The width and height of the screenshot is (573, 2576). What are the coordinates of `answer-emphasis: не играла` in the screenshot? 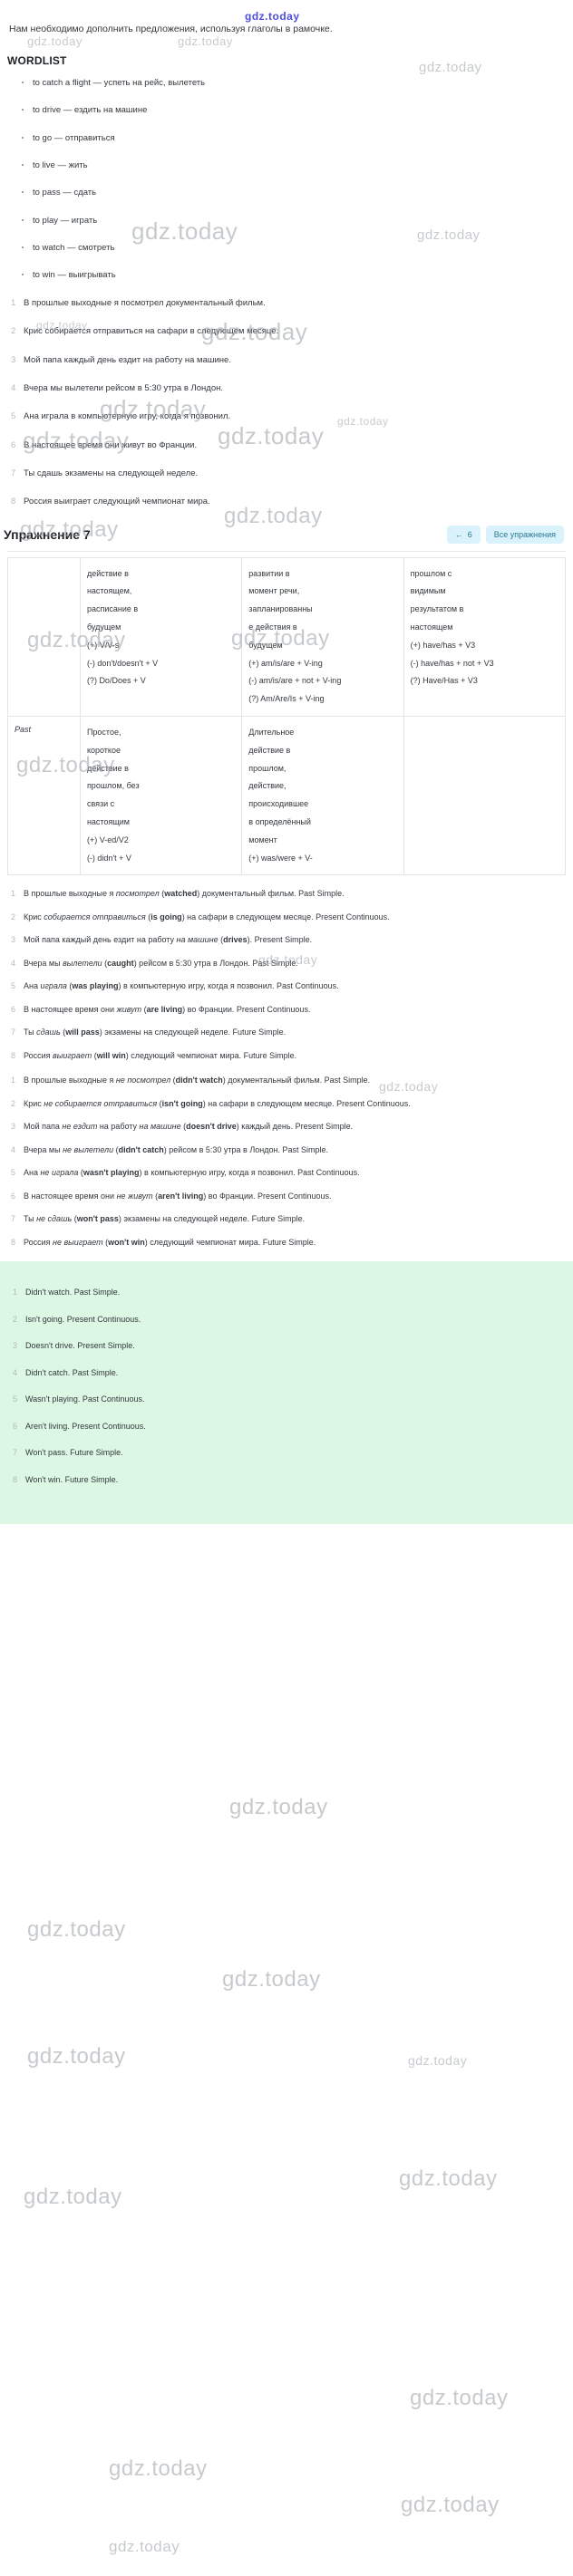 It's located at (59, 1173).